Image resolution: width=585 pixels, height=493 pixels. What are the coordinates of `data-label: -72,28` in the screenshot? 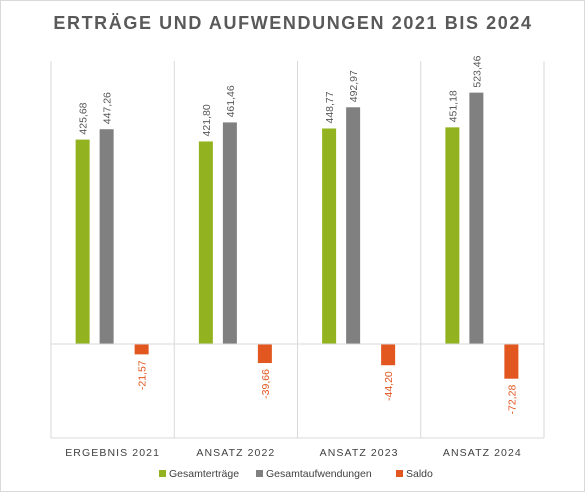 It's located at (512, 400).